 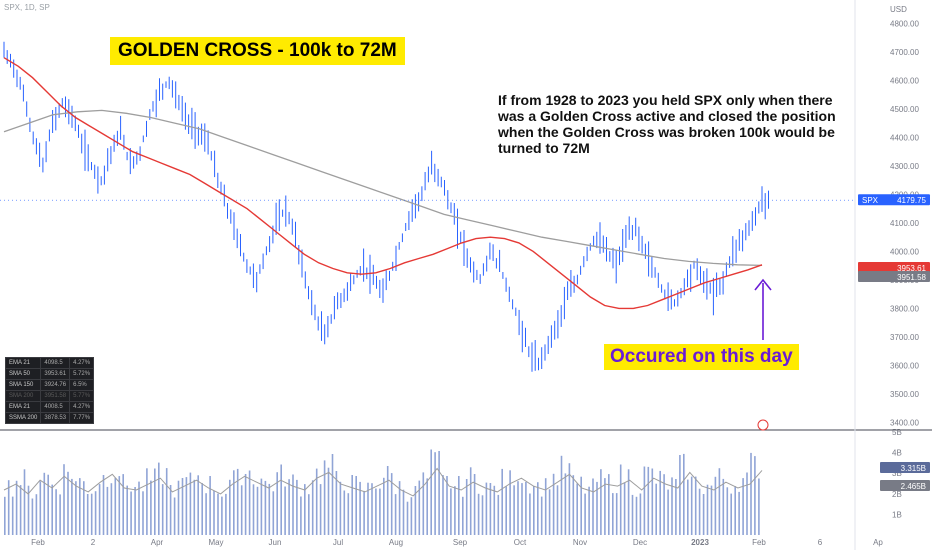 What do you see at coordinates (55, 374) in the screenshot?
I see `indicator-value: 3953.61` at bounding box center [55, 374].